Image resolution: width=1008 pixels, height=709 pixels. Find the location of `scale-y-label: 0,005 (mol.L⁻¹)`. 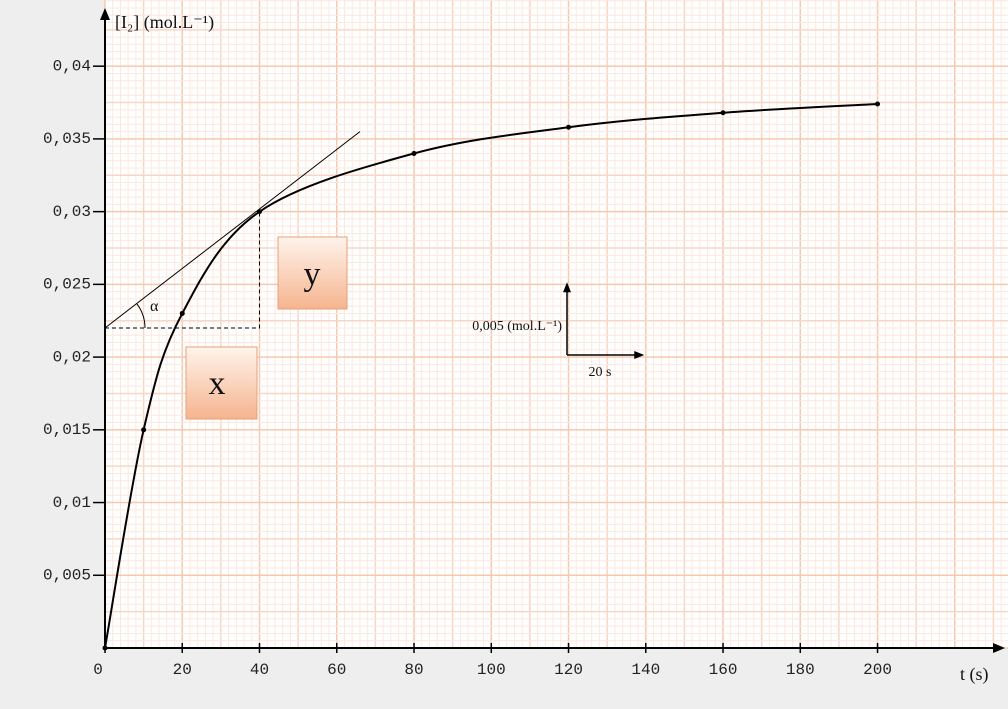

scale-y-label: 0,005 (mol.L⁻¹) is located at coordinates (517, 326).